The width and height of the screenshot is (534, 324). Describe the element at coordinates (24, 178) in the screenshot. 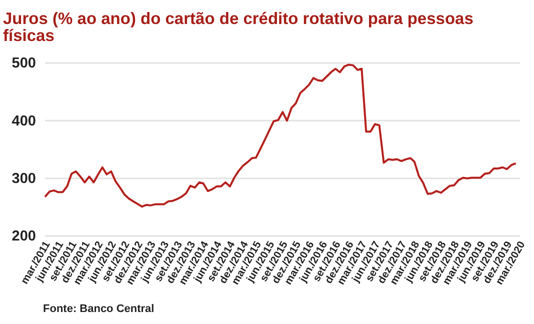

I see `y-tick-label: 300` at that location.